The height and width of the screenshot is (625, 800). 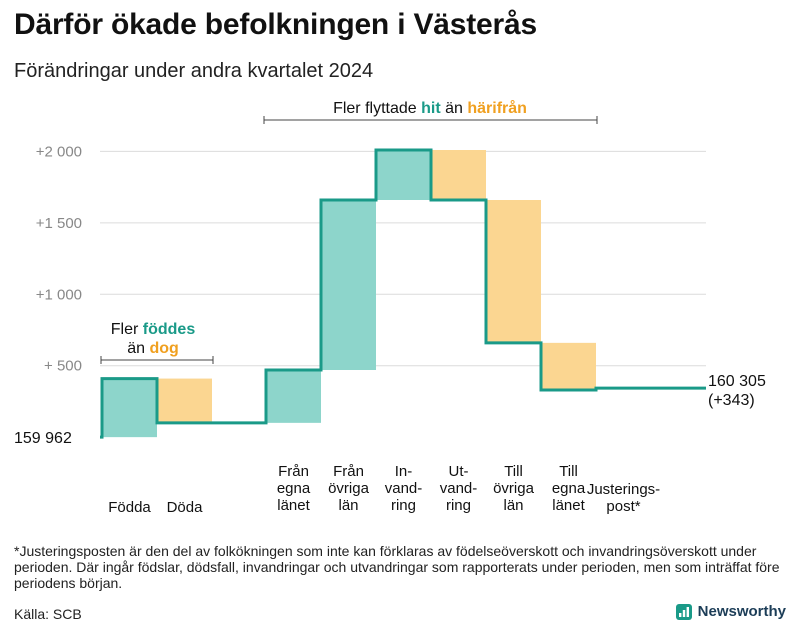 What do you see at coordinates (59, 294) in the screenshot?
I see `y-tick-label: +1 000` at bounding box center [59, 294].